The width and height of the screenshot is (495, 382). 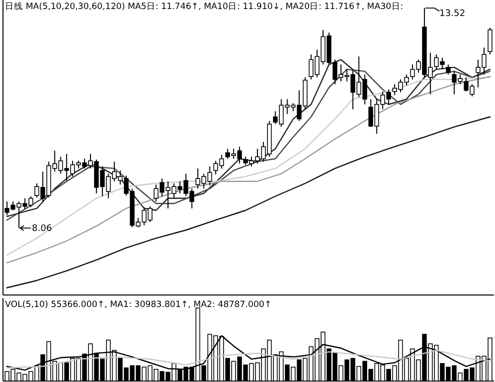 What do you see at coordinates (138, 305) in the screenshot?
I see `annotation: VOL(5,10) 55366.000↑, MA1: 30983.801↑, MA2: 48787.000↑` at bounding box center [138, 305].